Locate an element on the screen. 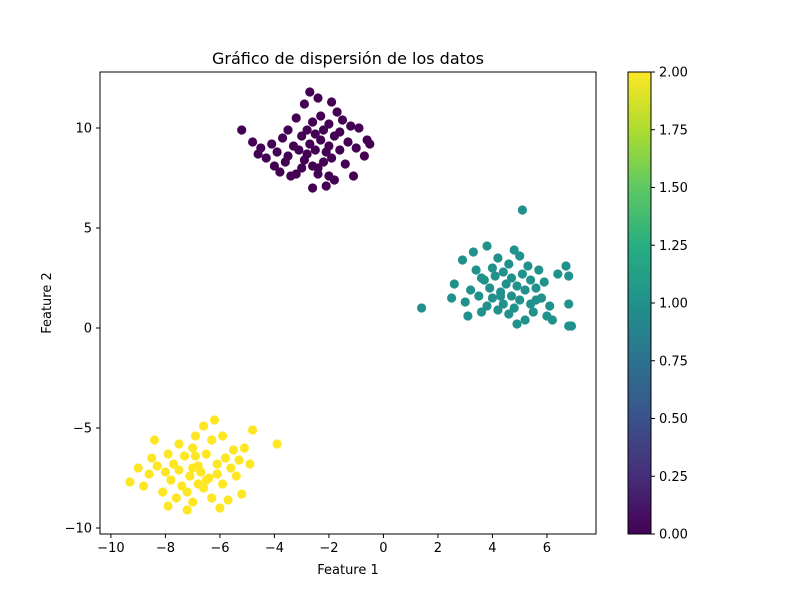  y-axis-label: Feature 2 is located at coordinates (47, 303).